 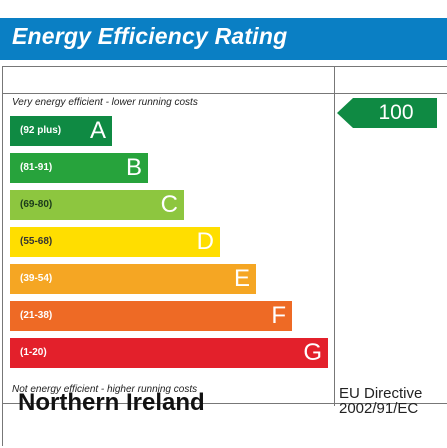 I want to click on band-range: (81-91), so click(x=36, y=167).